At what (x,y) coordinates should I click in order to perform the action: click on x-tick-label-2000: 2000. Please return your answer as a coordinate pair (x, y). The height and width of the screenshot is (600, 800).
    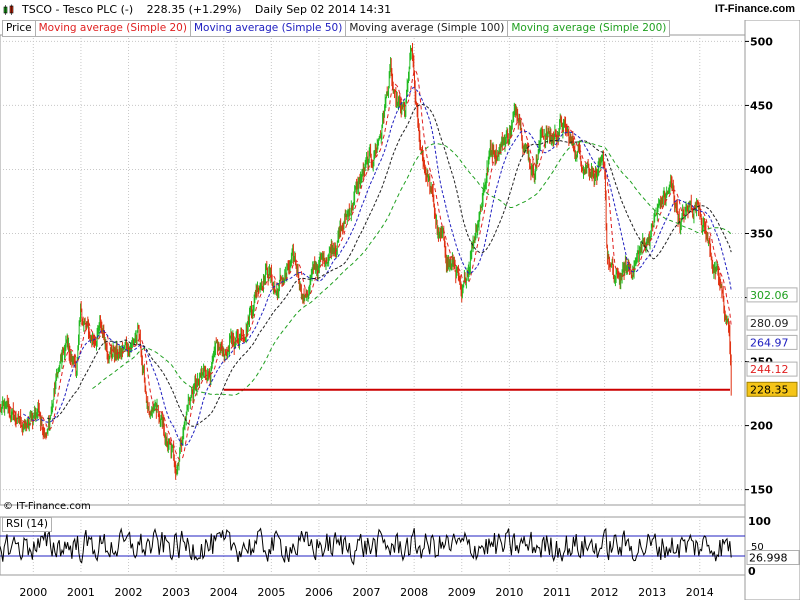
    Looking at the image, I should click on (33, 592).